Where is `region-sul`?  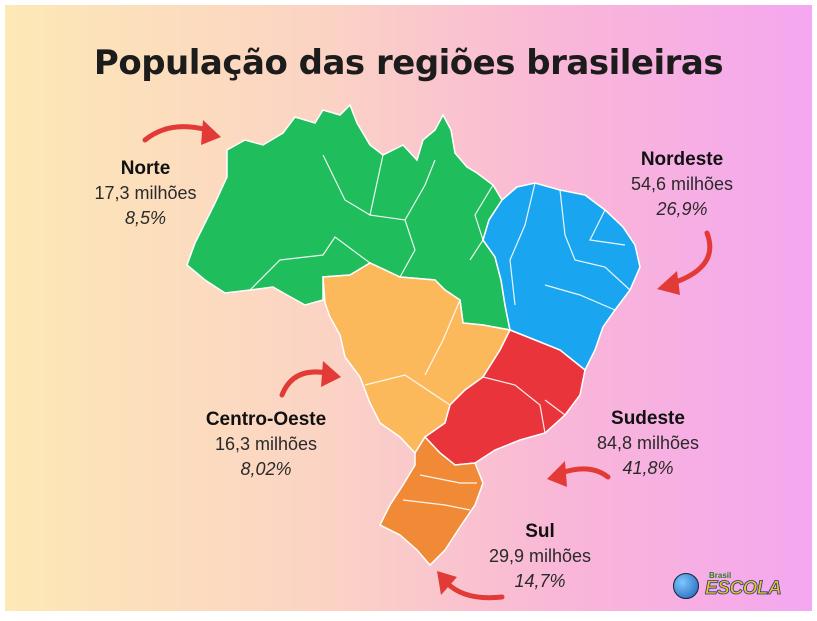 region-sul is located at coordinates (431, 501).